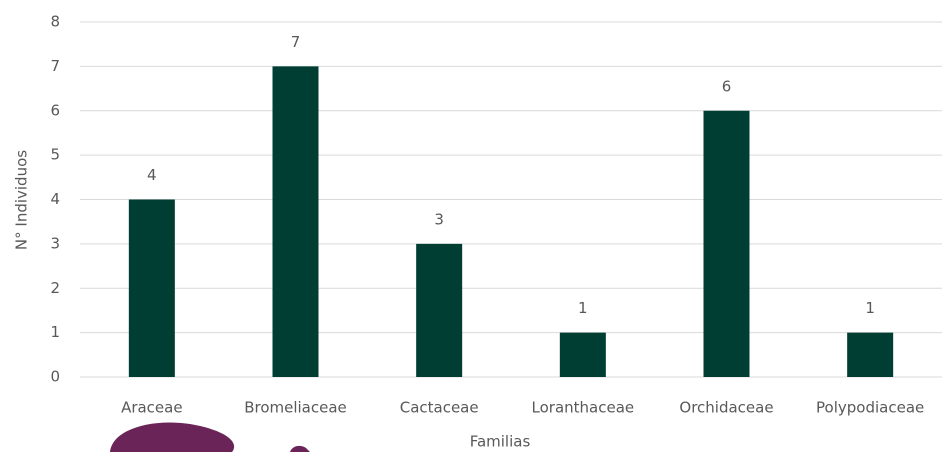 Image resolution: width=942 pixels, height=452 pixels. What do you see at coordinates (55, 199) in the screenshot?
I see `y-tick-label: 4` at bounding box center [55, 199].